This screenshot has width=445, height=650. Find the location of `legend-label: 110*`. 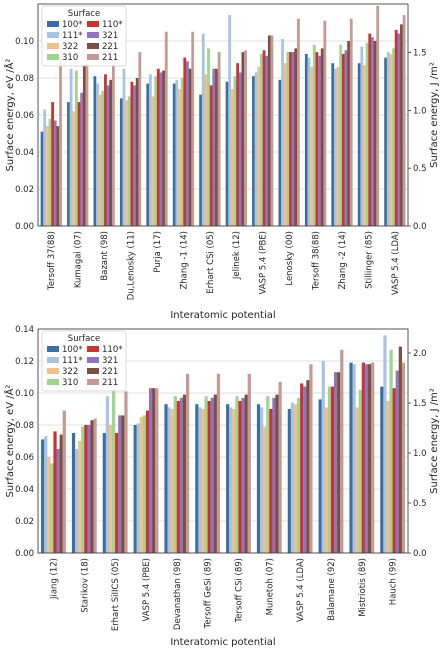

legend-label: 110* is located at coordinates (112, 350).